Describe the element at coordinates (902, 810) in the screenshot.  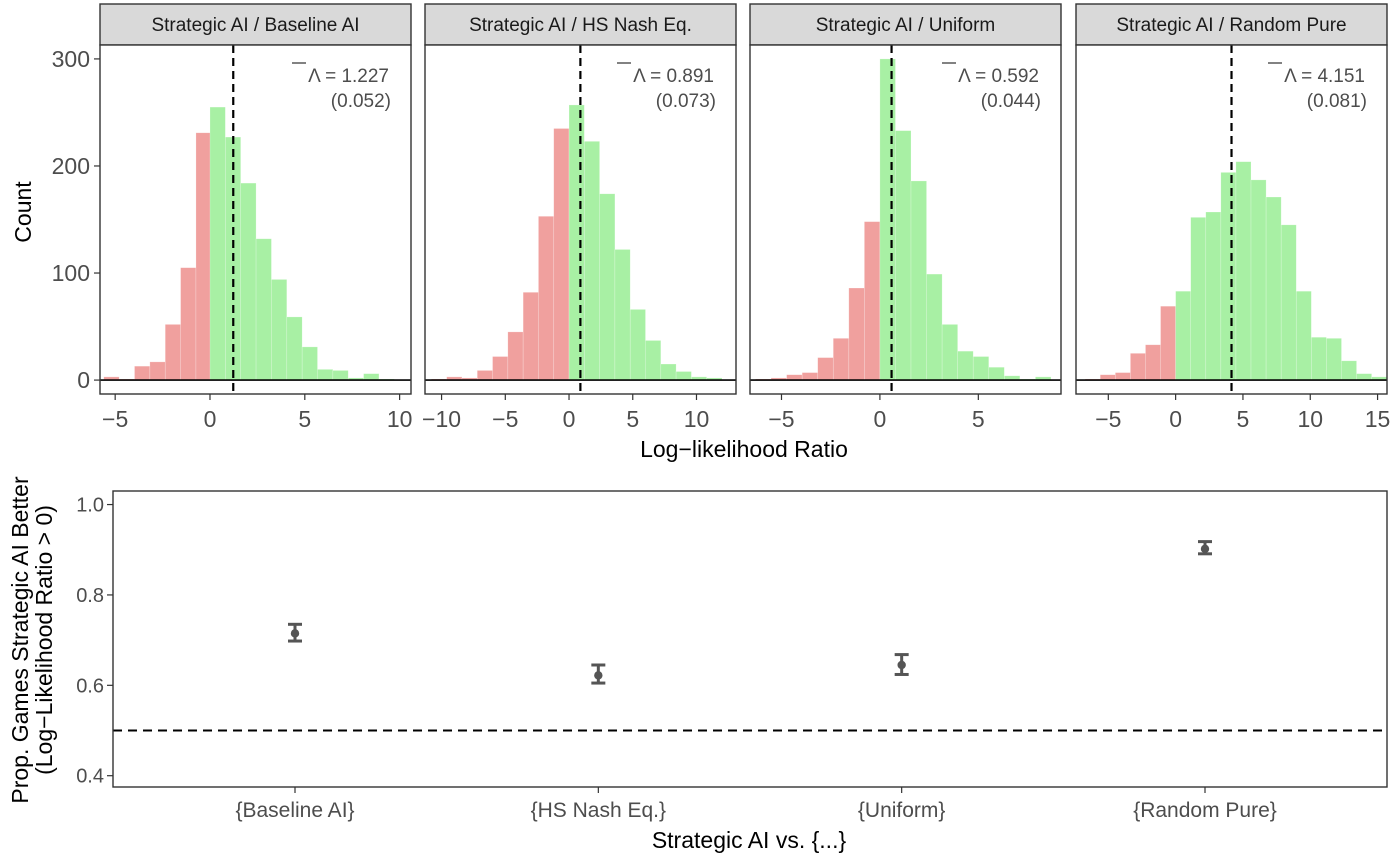
I see `category-label: {Uniform}` at that location.